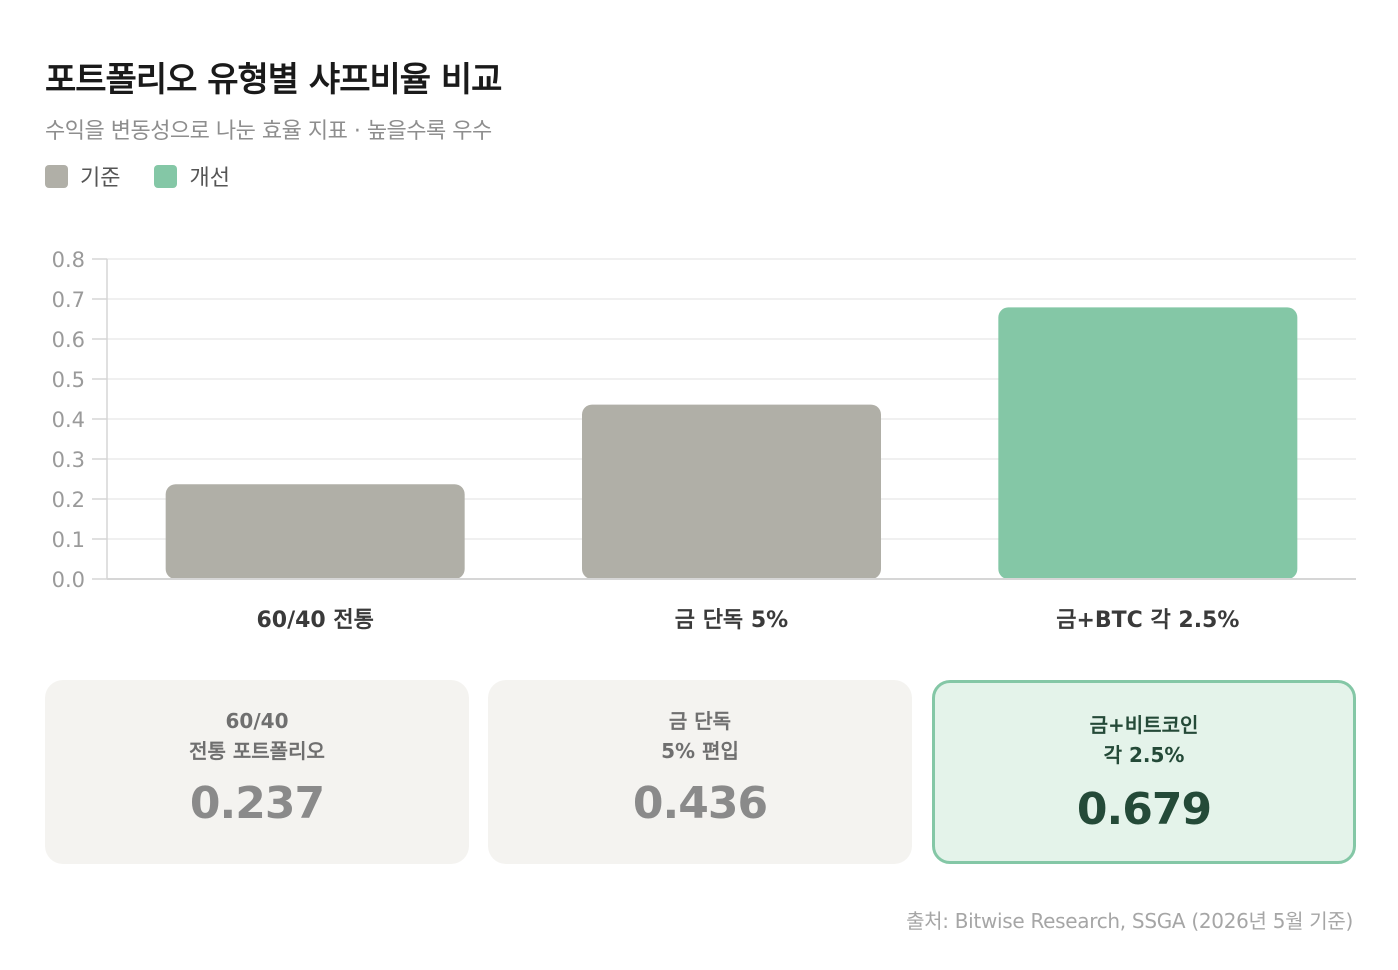 The width and height of the screenshot is (1398, 970). I want to click on legend-item-baseline: 기준, so click(82, 176).